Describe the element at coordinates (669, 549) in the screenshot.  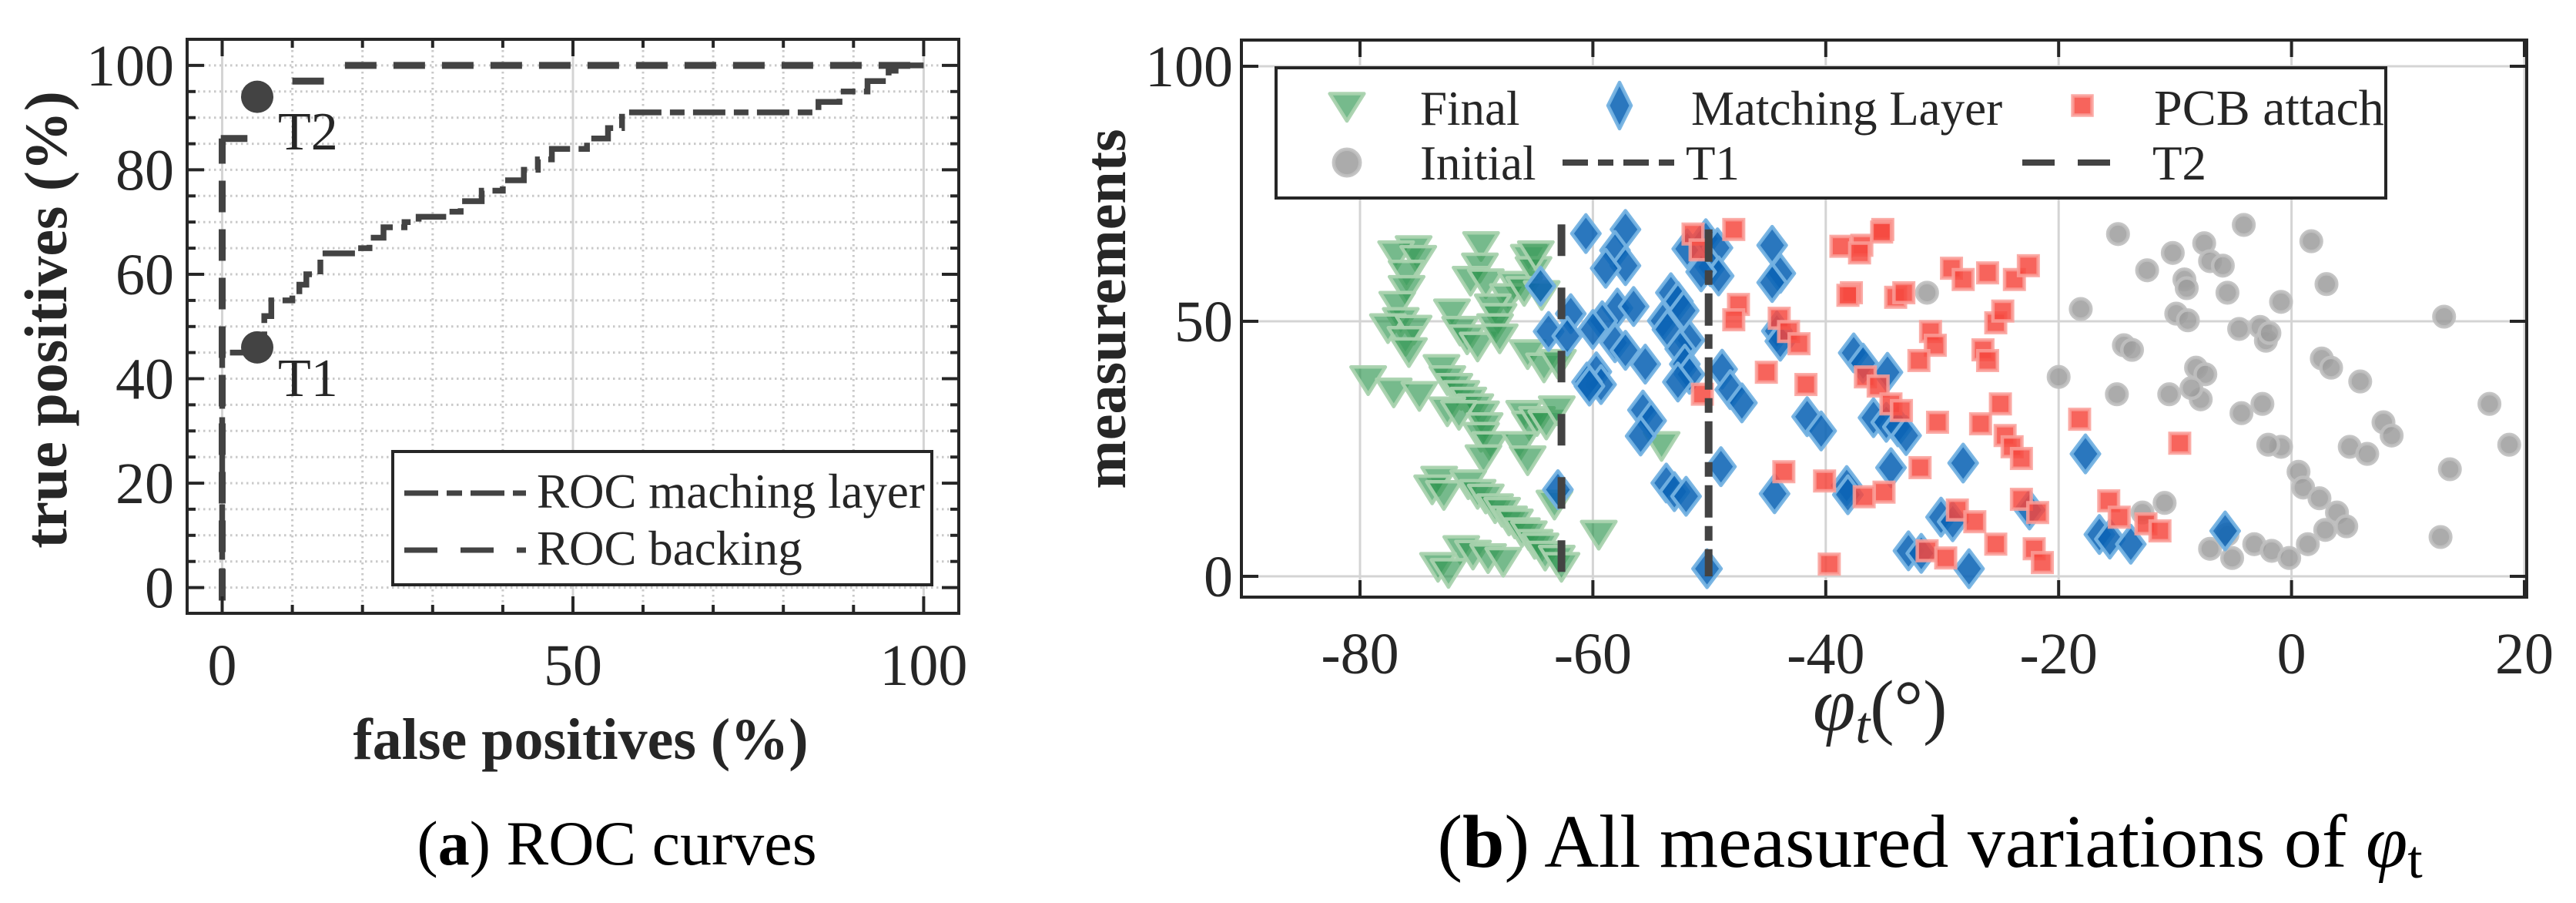
I see `svg-text: ROC backing` at that location.